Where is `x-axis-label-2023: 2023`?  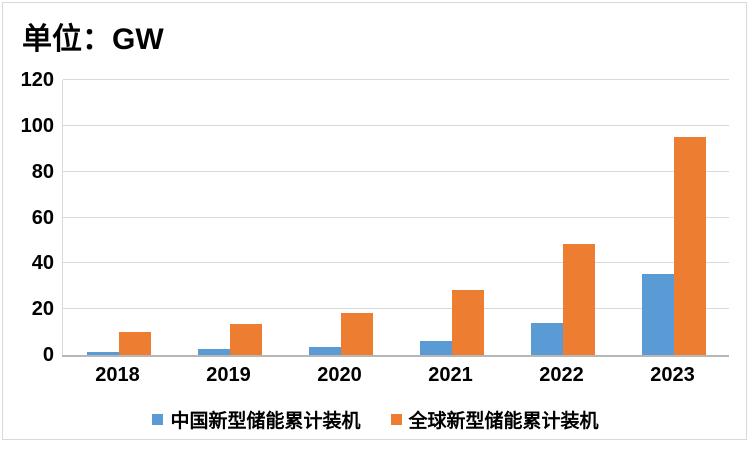
x-axis-label-2023: 2023 is located at coordinates (672, 375).